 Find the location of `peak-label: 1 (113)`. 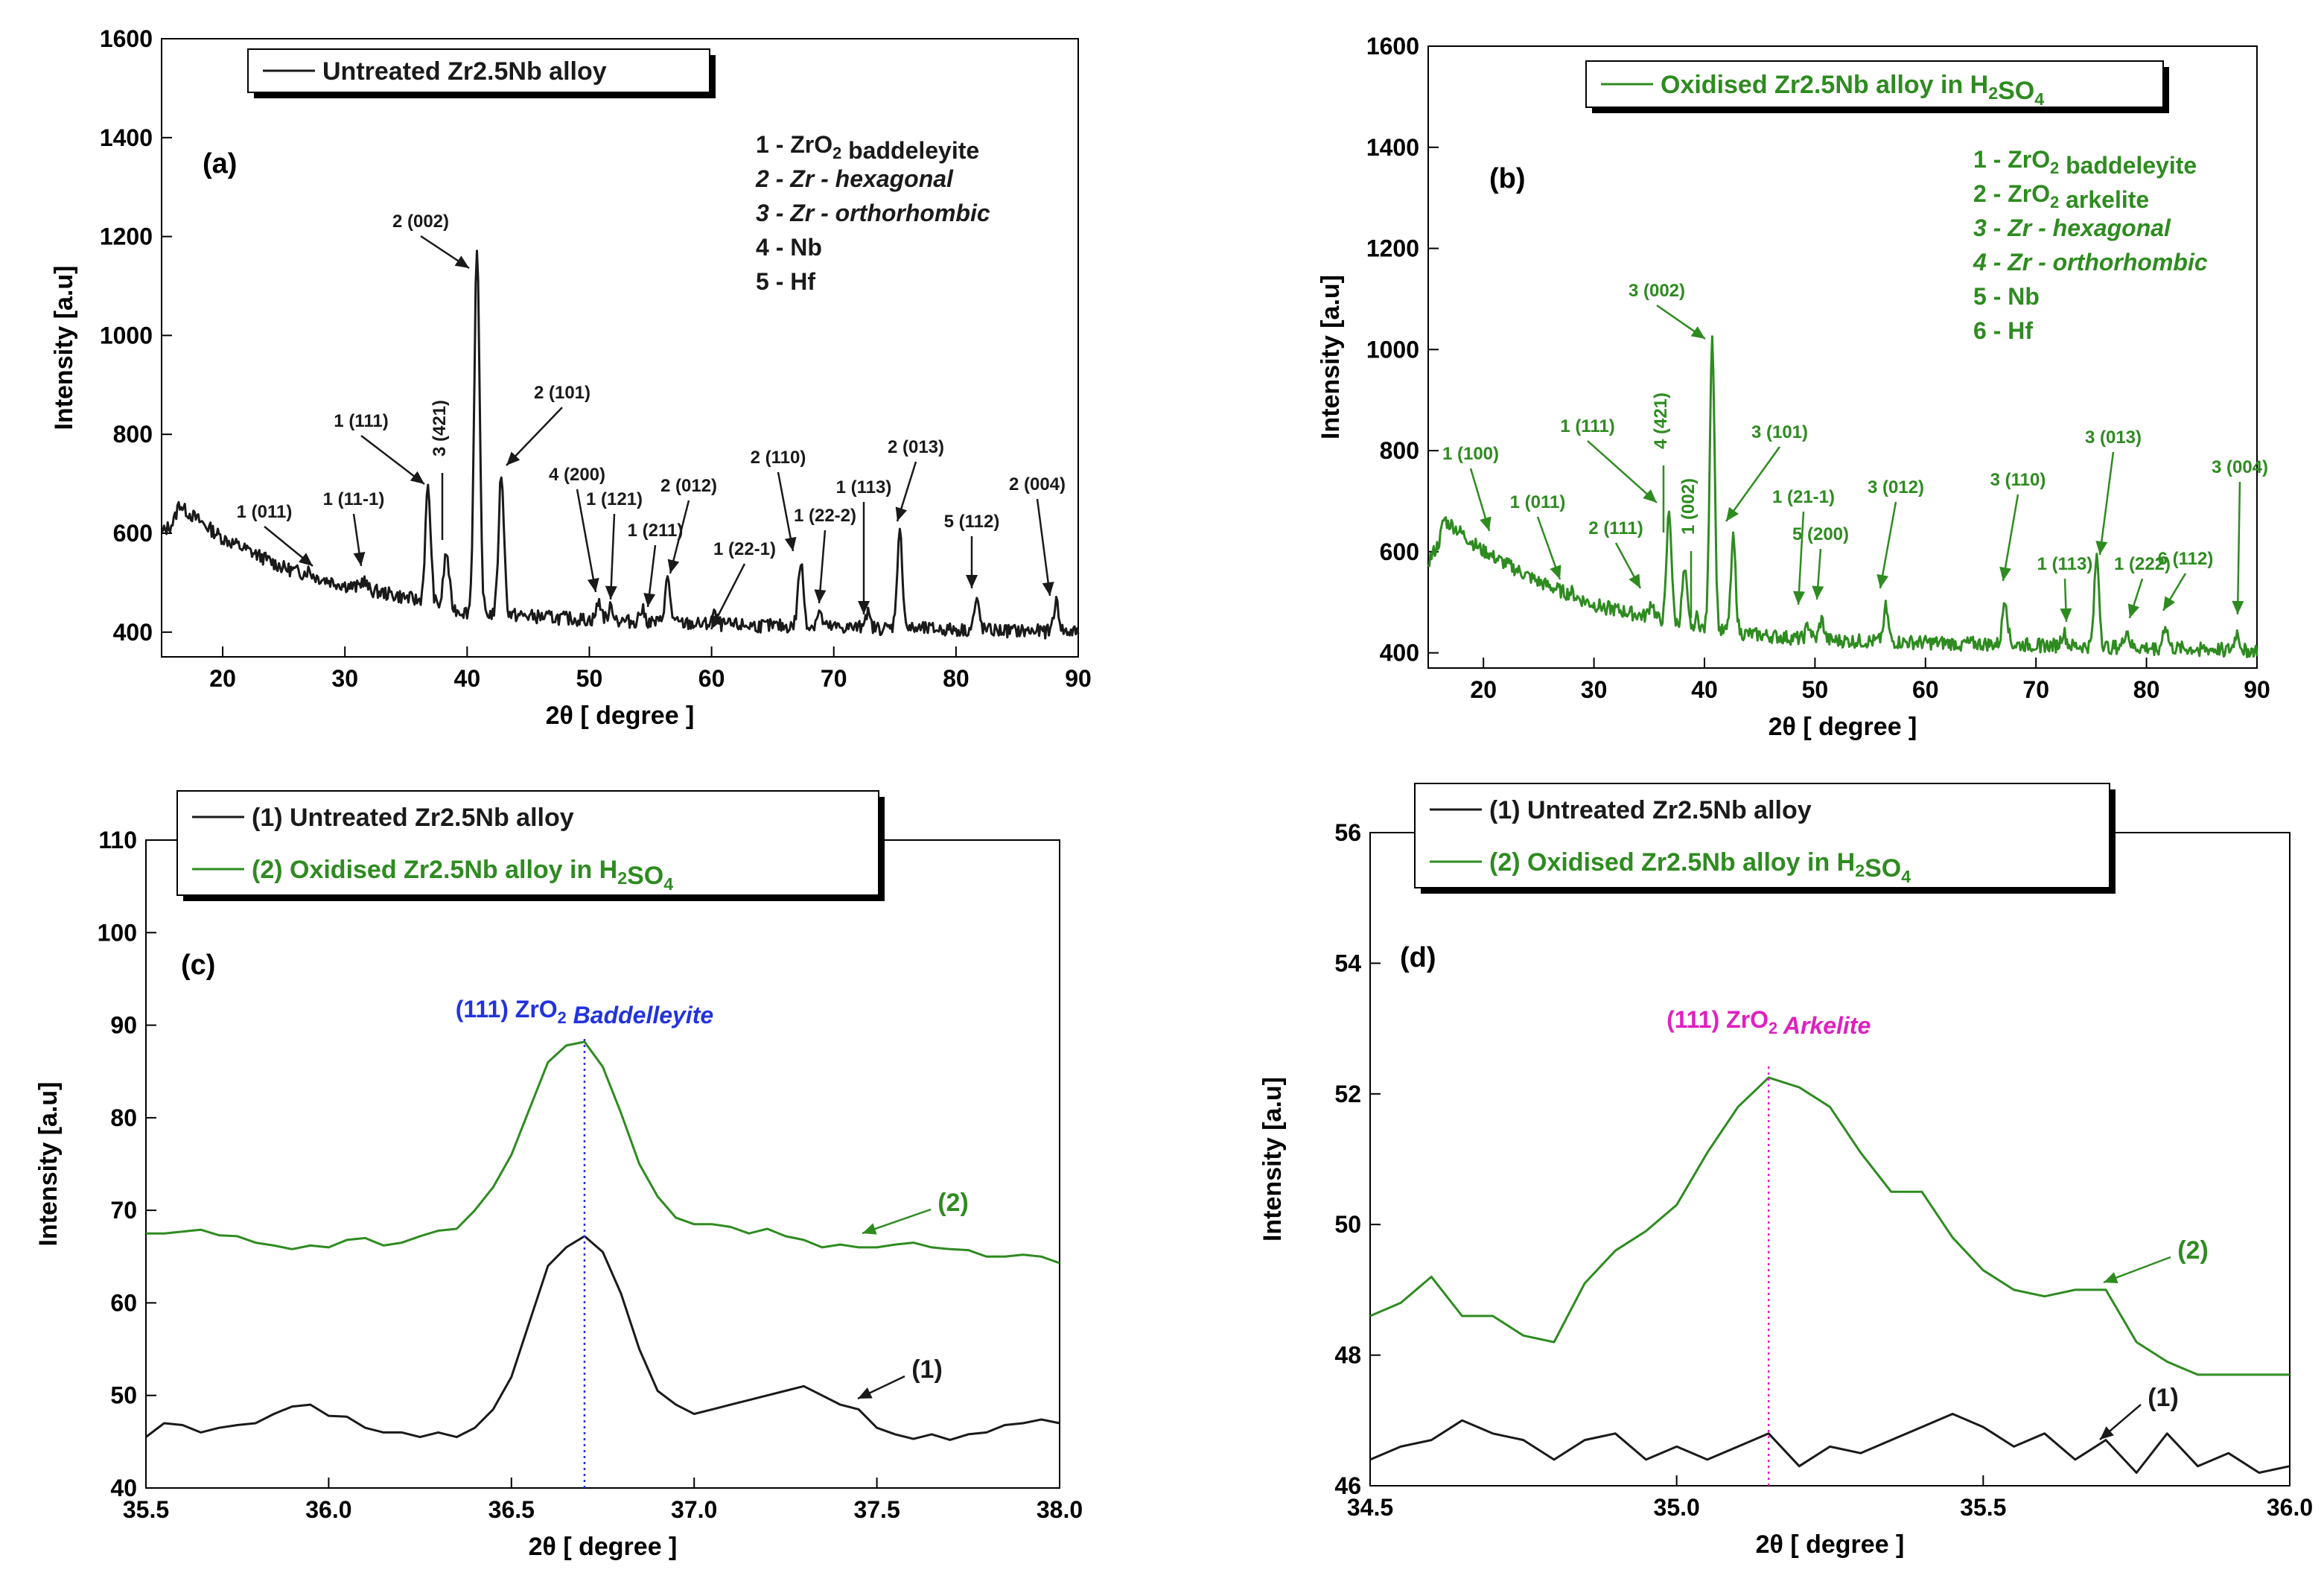

peak-label: 1 (113) is located at coordinates (2065, 564).